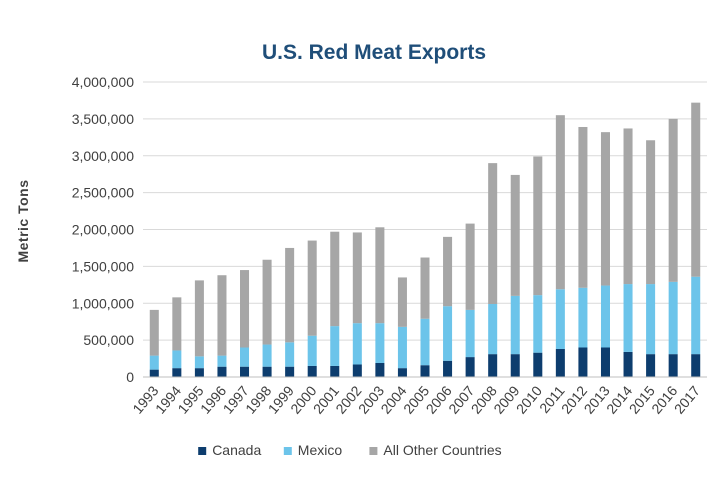 Image resolution: width=720 pixels, height=500 pixels. What do you see at coordinates (583, 207) in the screenshot?
I see `bar-all-other-countries-2012` at bounding box center [583, 207].